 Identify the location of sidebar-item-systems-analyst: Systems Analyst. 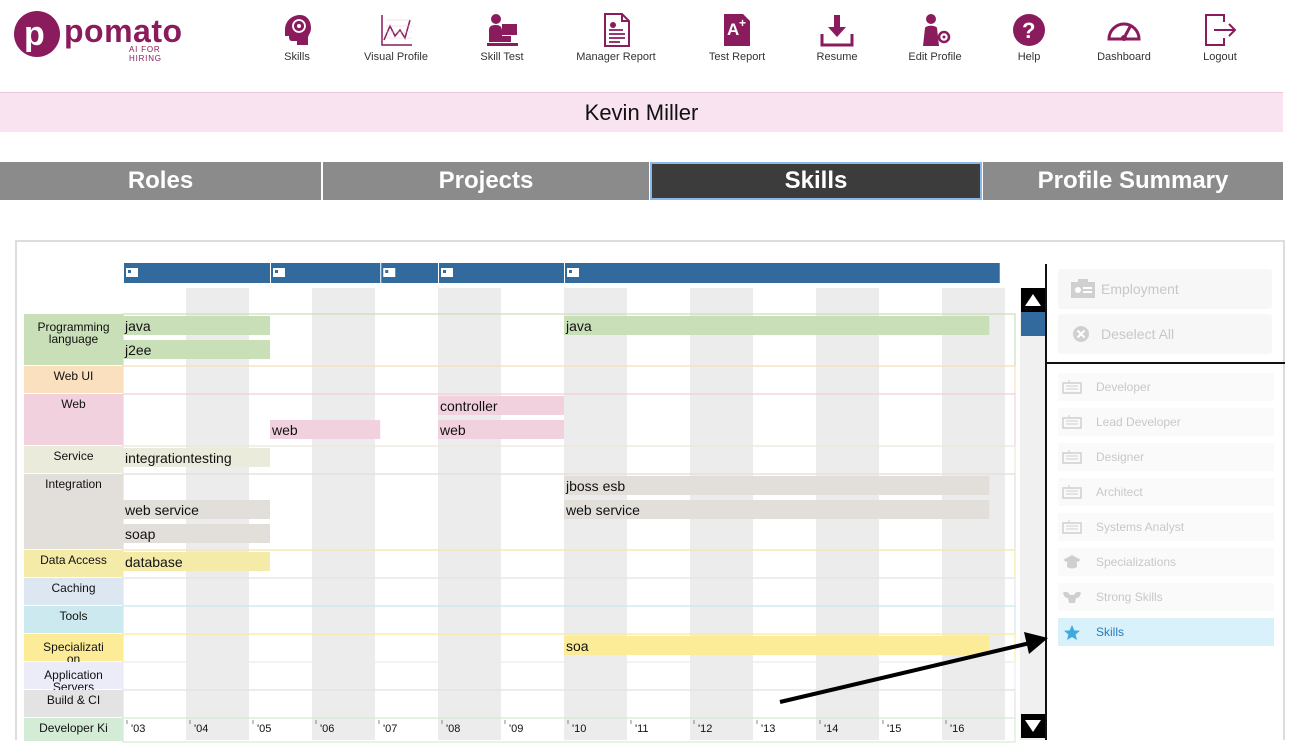
(1166, 527).